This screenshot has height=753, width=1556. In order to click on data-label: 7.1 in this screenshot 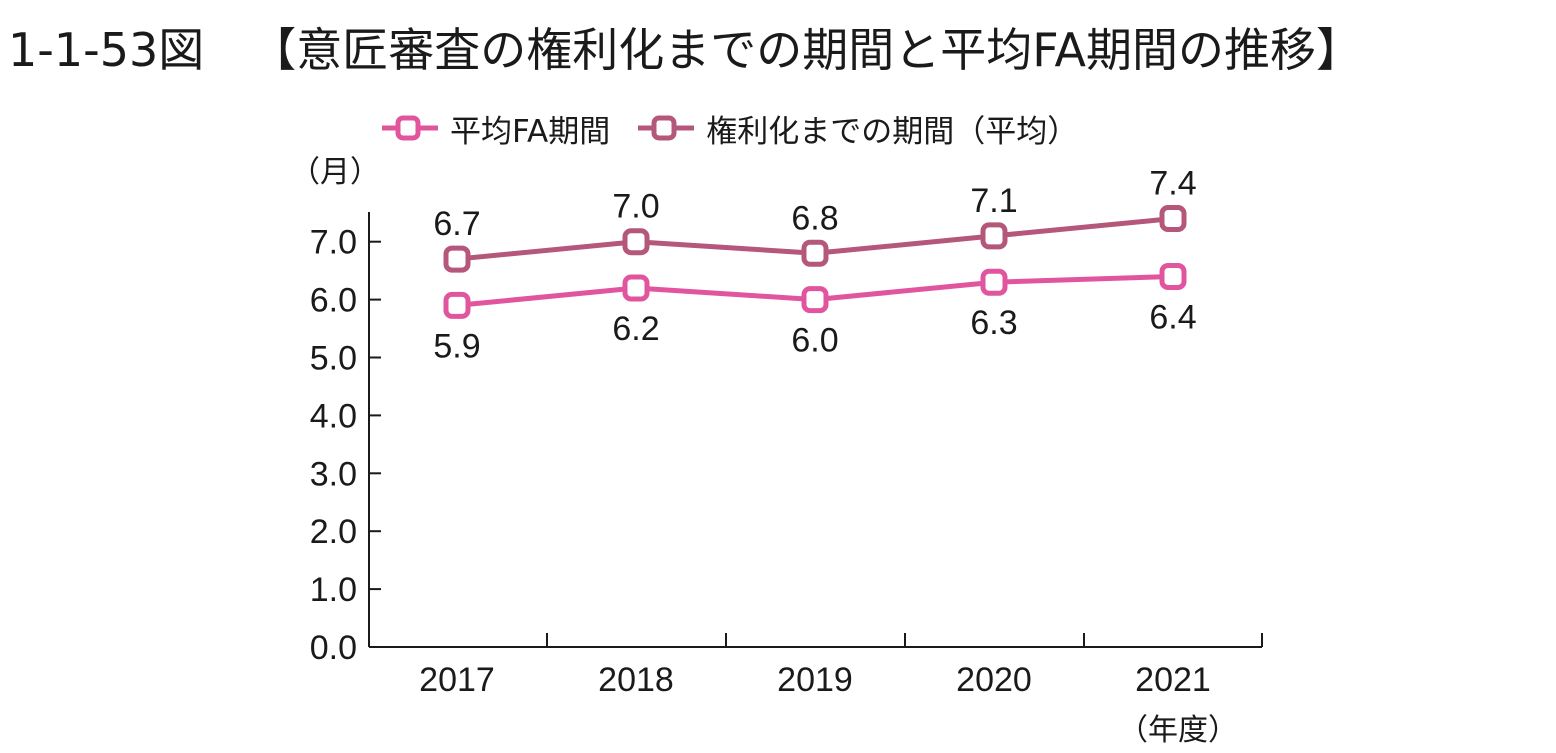, I will do `click(993, 201)`.